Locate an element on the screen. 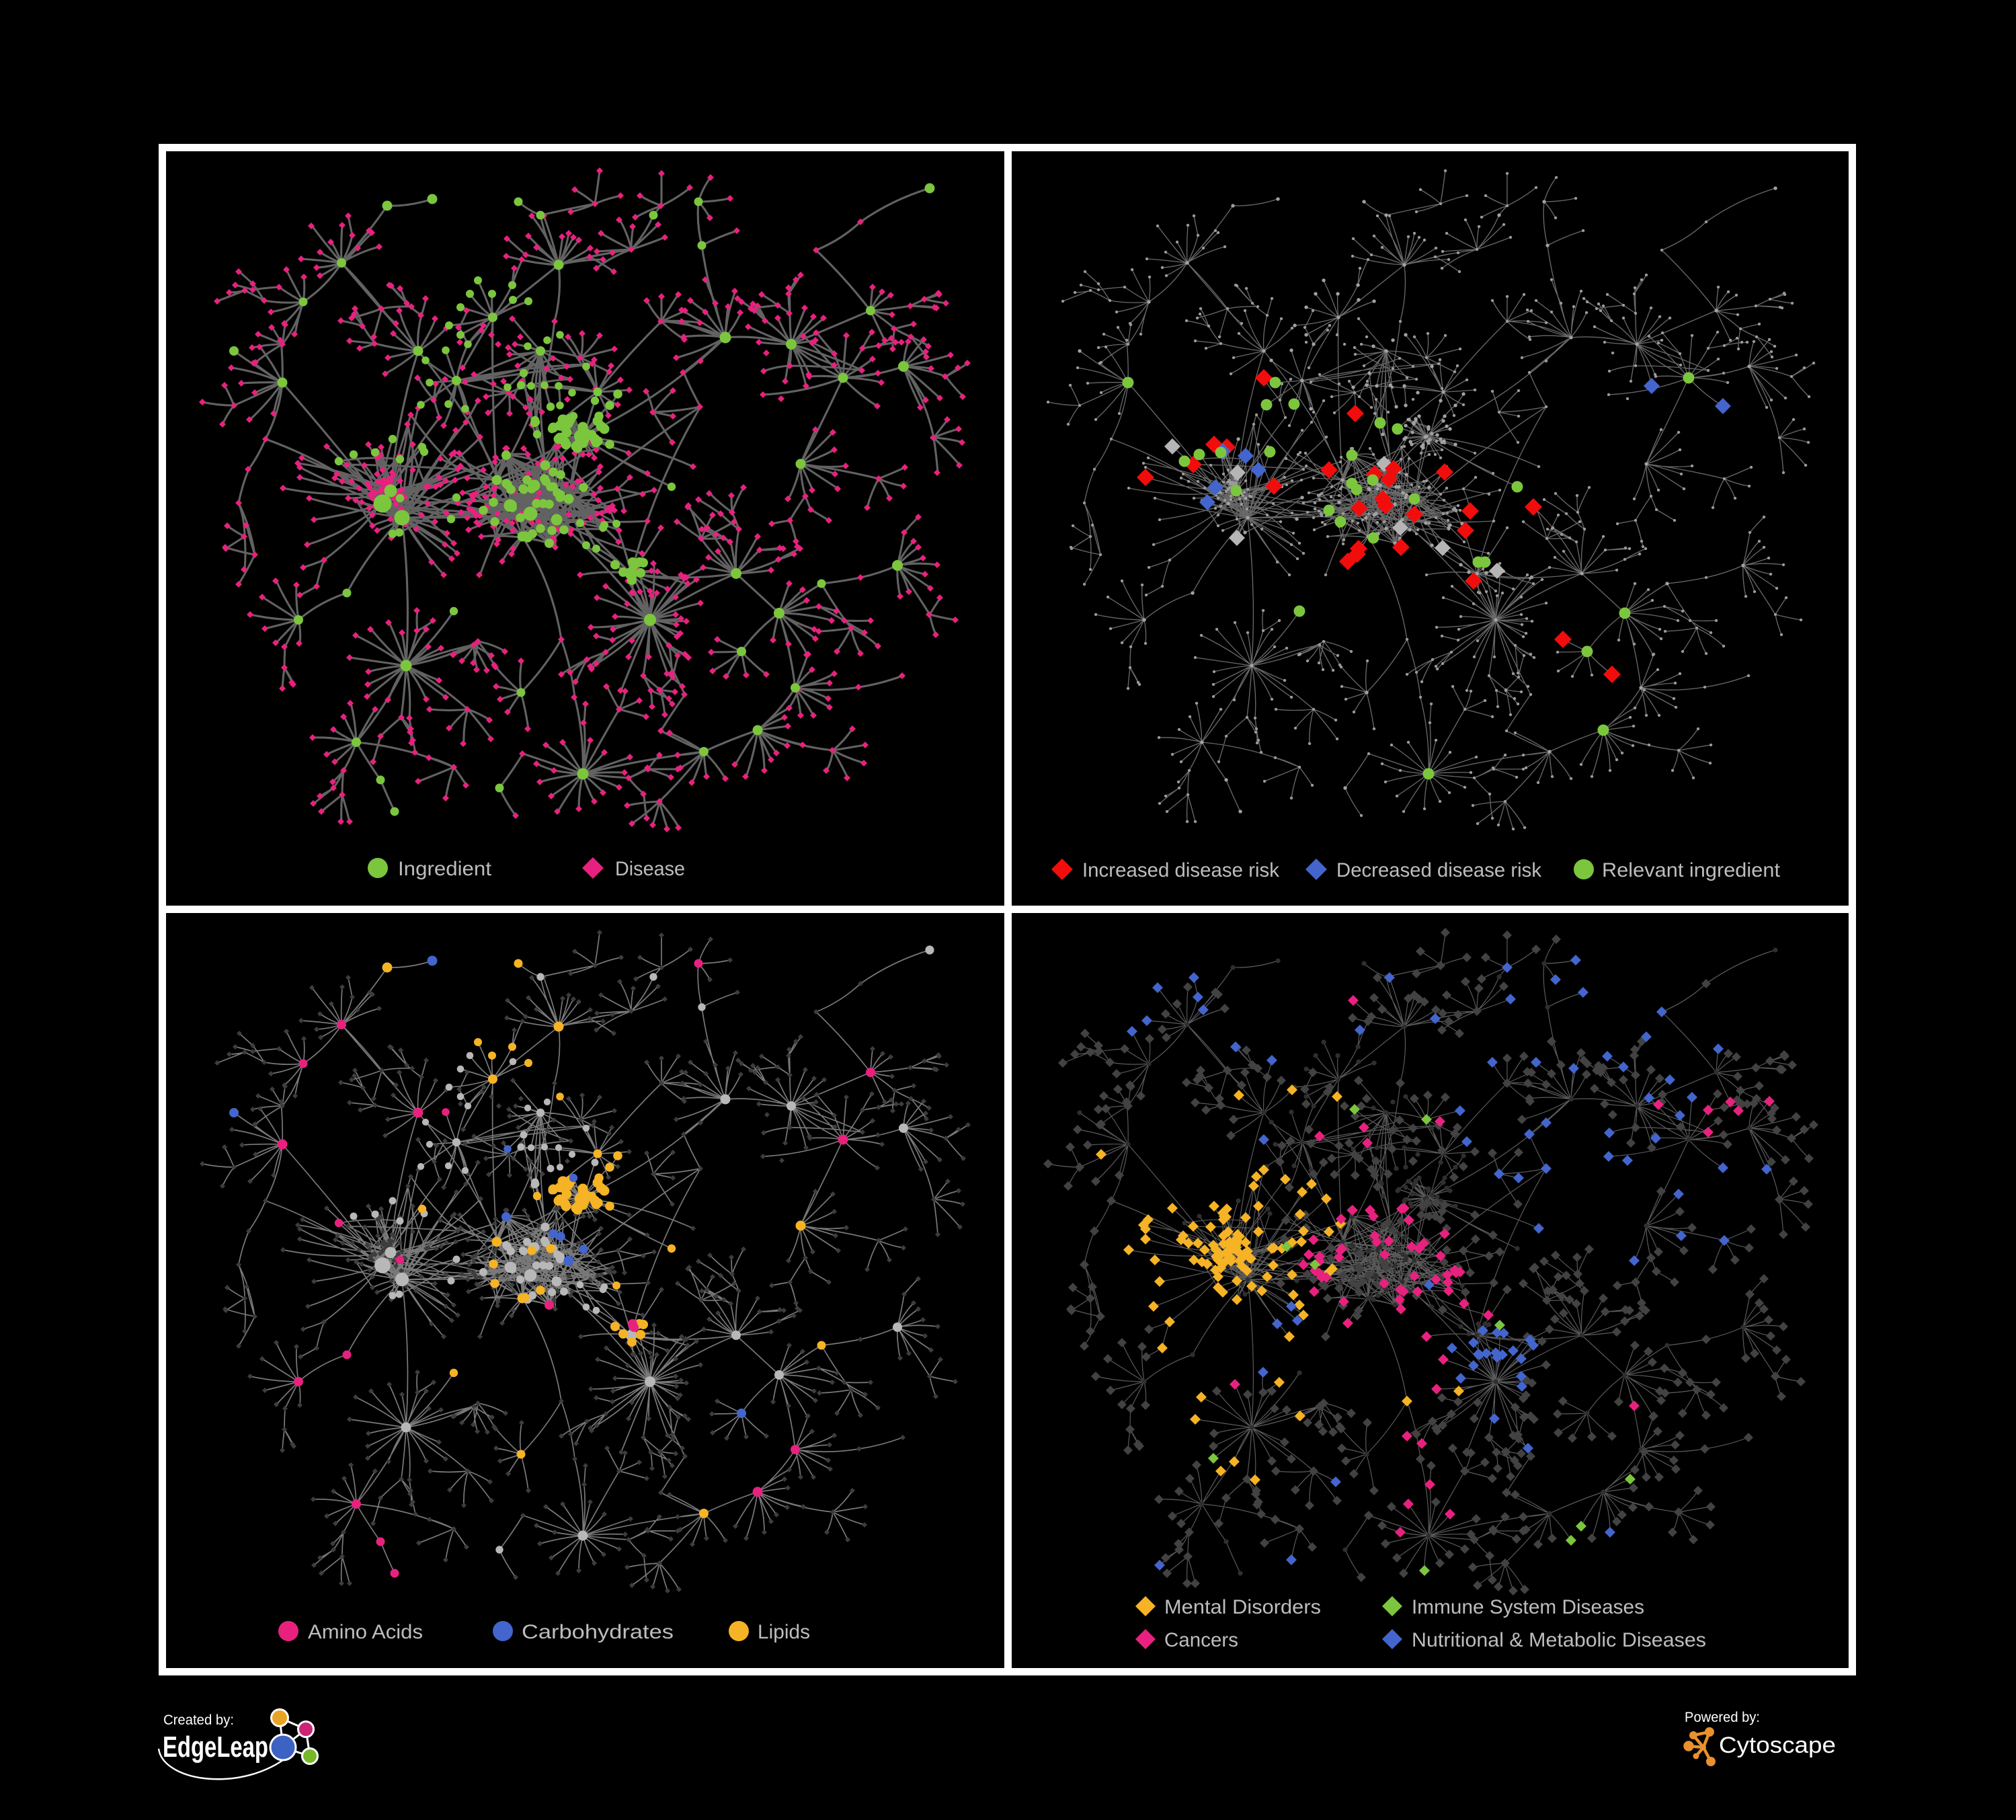 Image resolution: width=2016 pixels, height=1820 pixels. svg-text: Relevant ingredient is located at coordinates (1691, 870).